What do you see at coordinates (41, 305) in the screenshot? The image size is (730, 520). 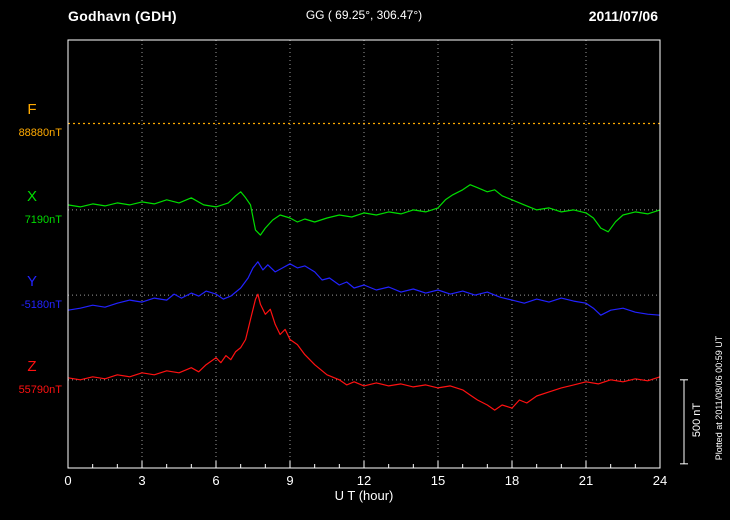 I see `series-baseline-value-Y: -5180nT` at bounding box center [41, 305].